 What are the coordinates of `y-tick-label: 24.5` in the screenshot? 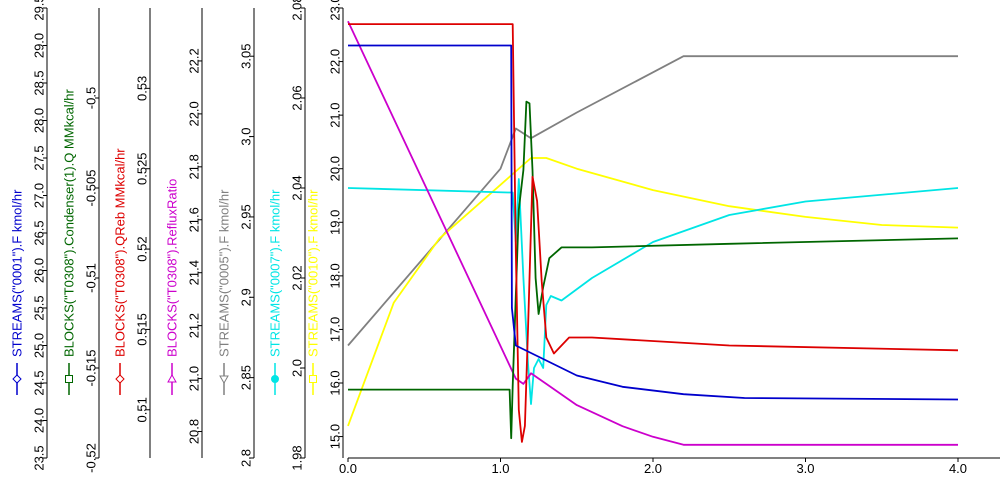 It's located at (39, 382).